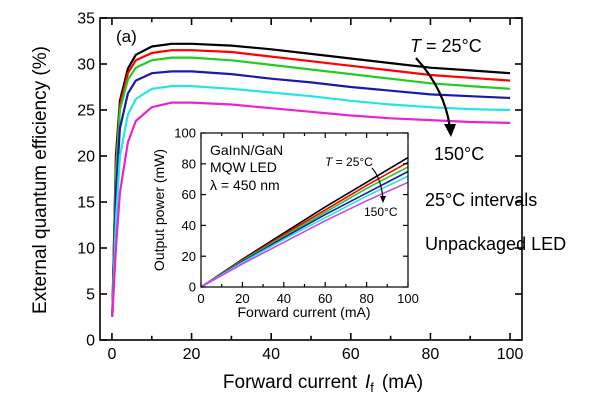 The image size is (600, 405). I want to click on inset-x-tick-label: 20, so click(242, 298).